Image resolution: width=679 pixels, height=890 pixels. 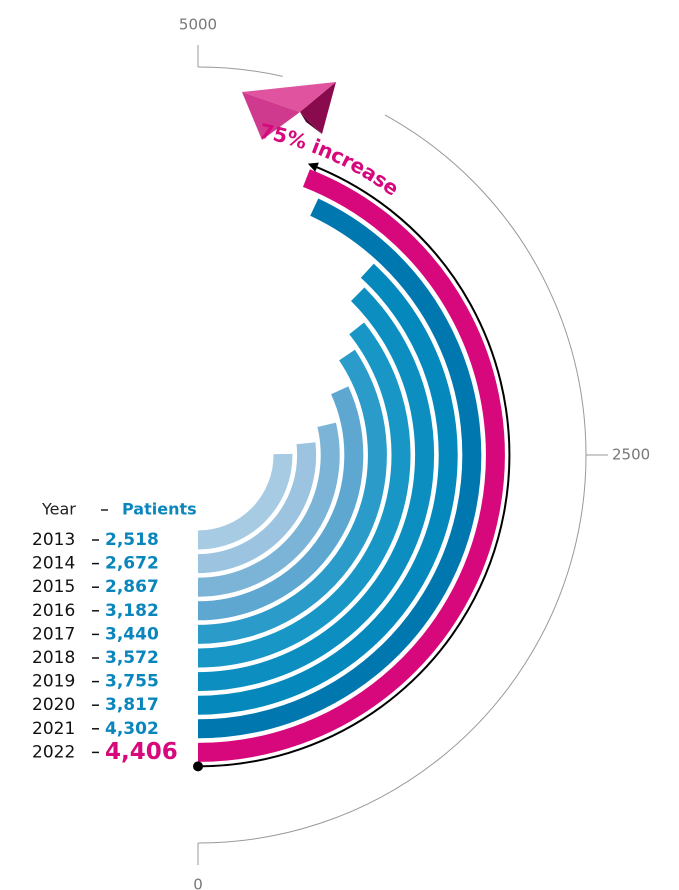 What do you see at coordinates (240, 71) in the screenshot?
I see `scale-arc` at bounding box center [240, 71].